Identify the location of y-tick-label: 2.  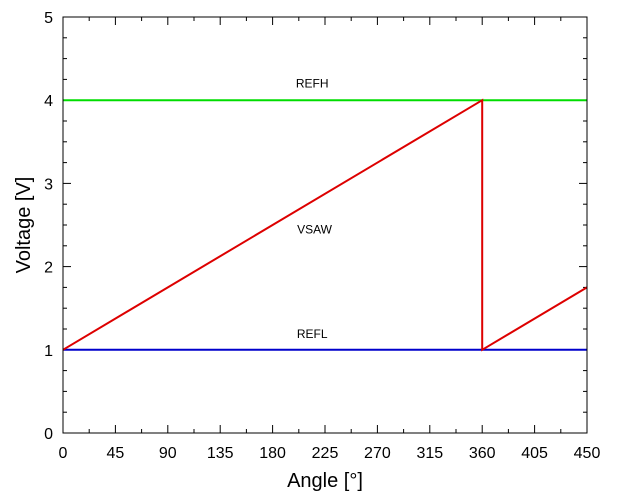
(48, 268).